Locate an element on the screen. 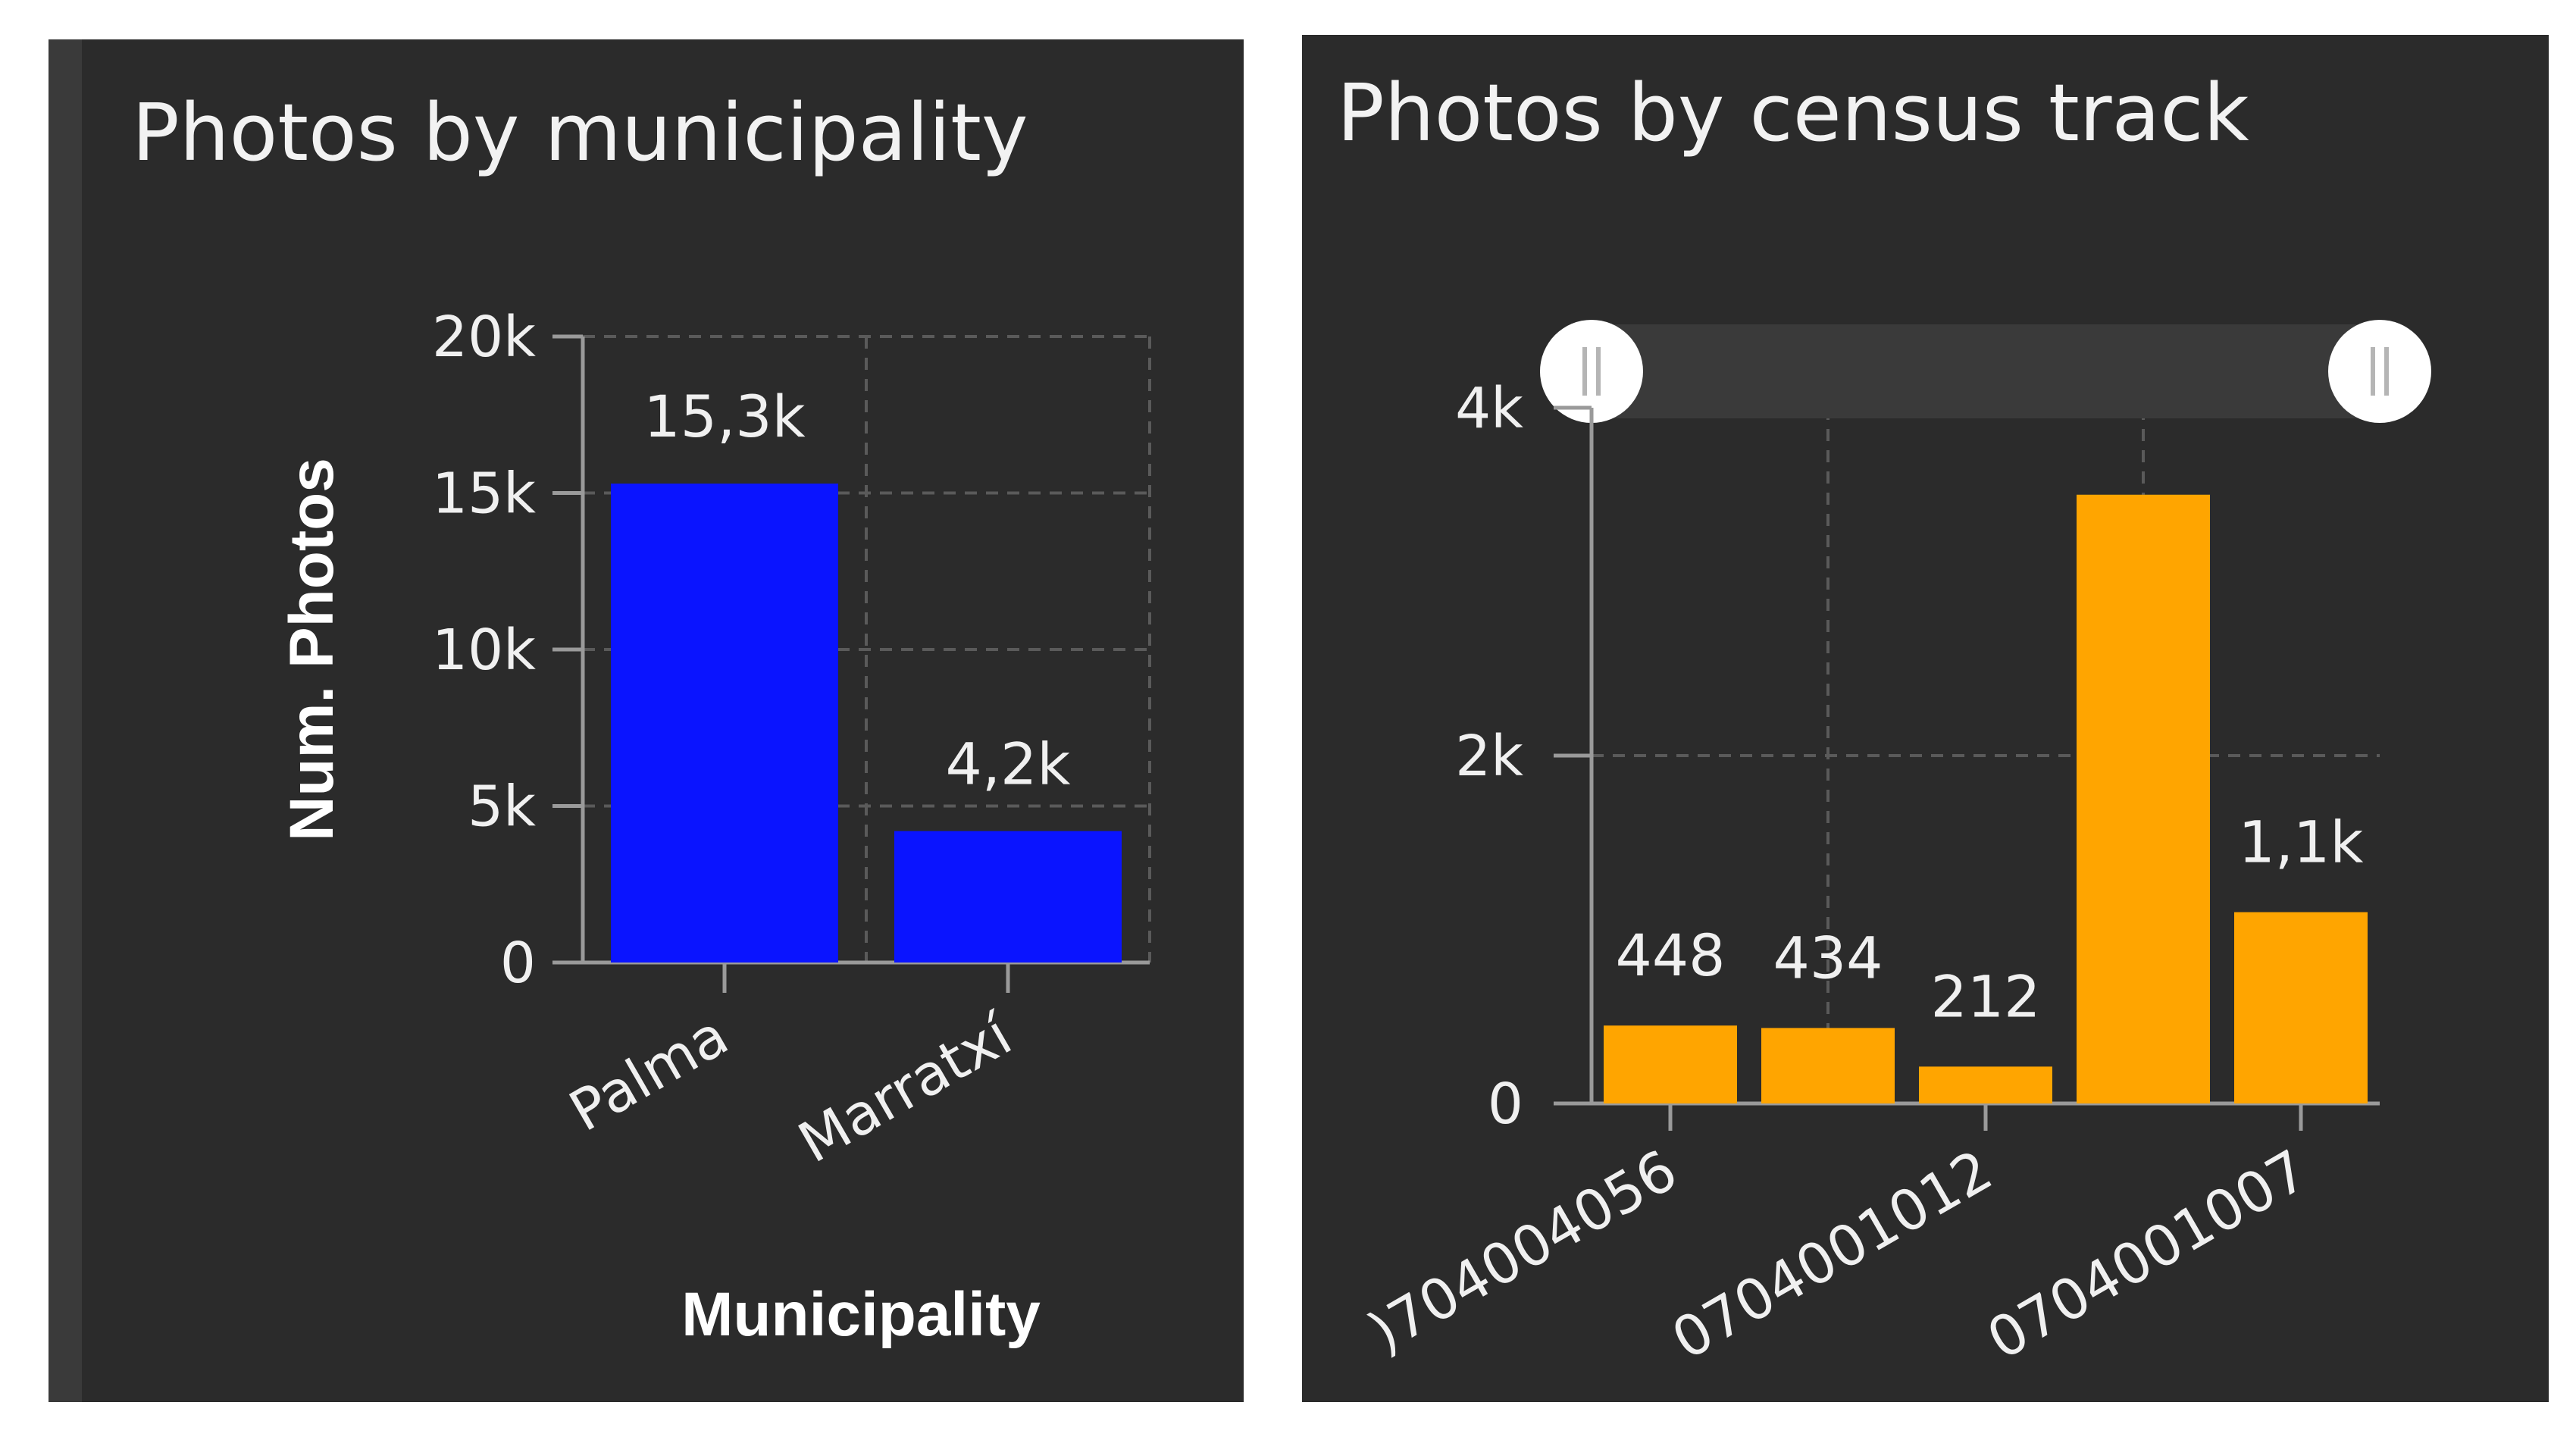 Image resolution: width=2576 pixels, height=1443 pixels. data-label: 434 is located at coordinates (1828, 957).